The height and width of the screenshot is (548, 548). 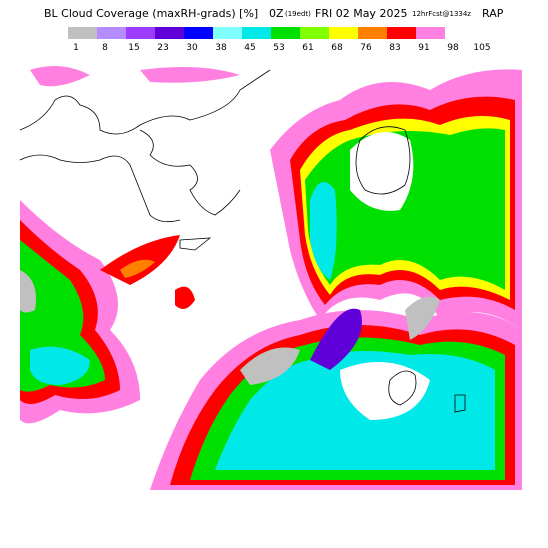 What do you see at coordinates (337, 48) in the screenshot?
I see `legend-label: 68` at bounding box center [337, 48].